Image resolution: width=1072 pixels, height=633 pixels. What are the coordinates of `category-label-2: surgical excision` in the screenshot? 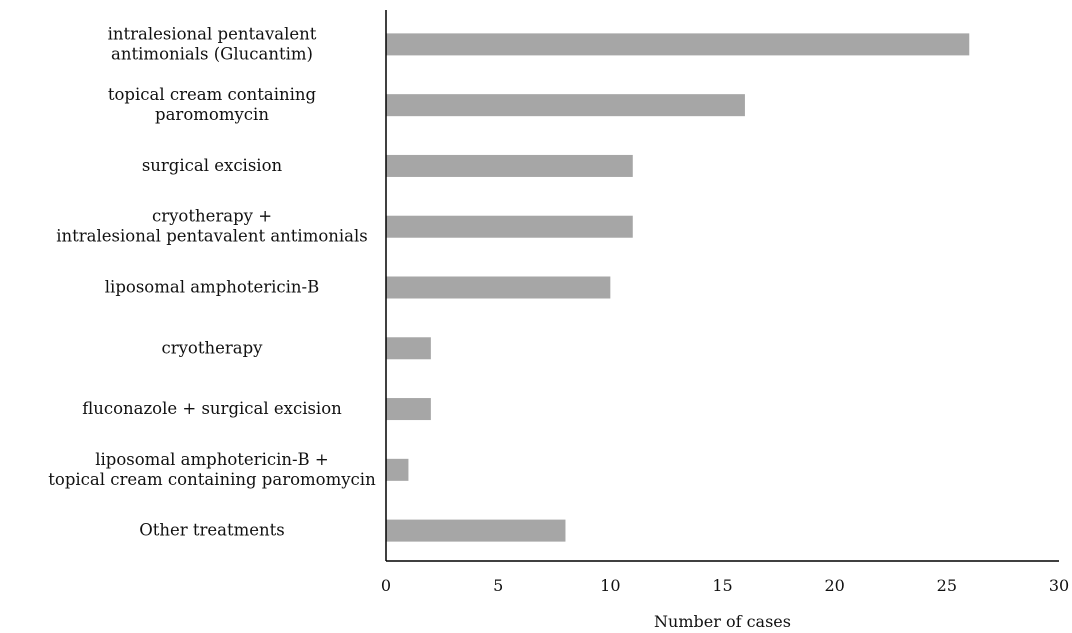 It's located at (212, 165).